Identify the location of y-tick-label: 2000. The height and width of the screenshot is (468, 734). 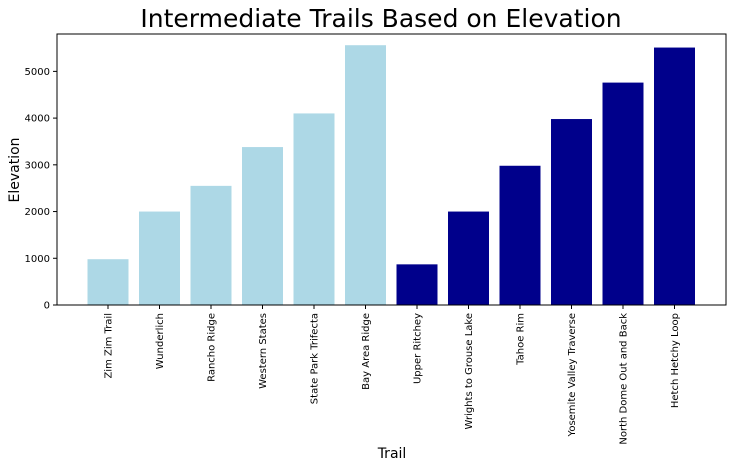
(37, 212).